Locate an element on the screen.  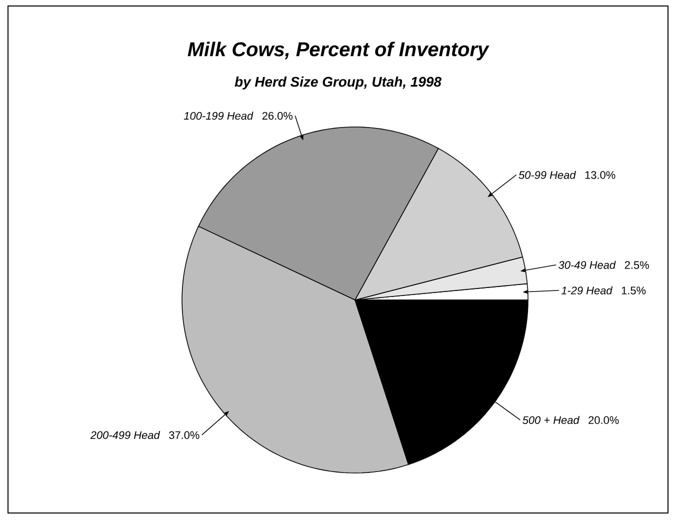
data-label: 2.5% is located at coordinates (636, 265).